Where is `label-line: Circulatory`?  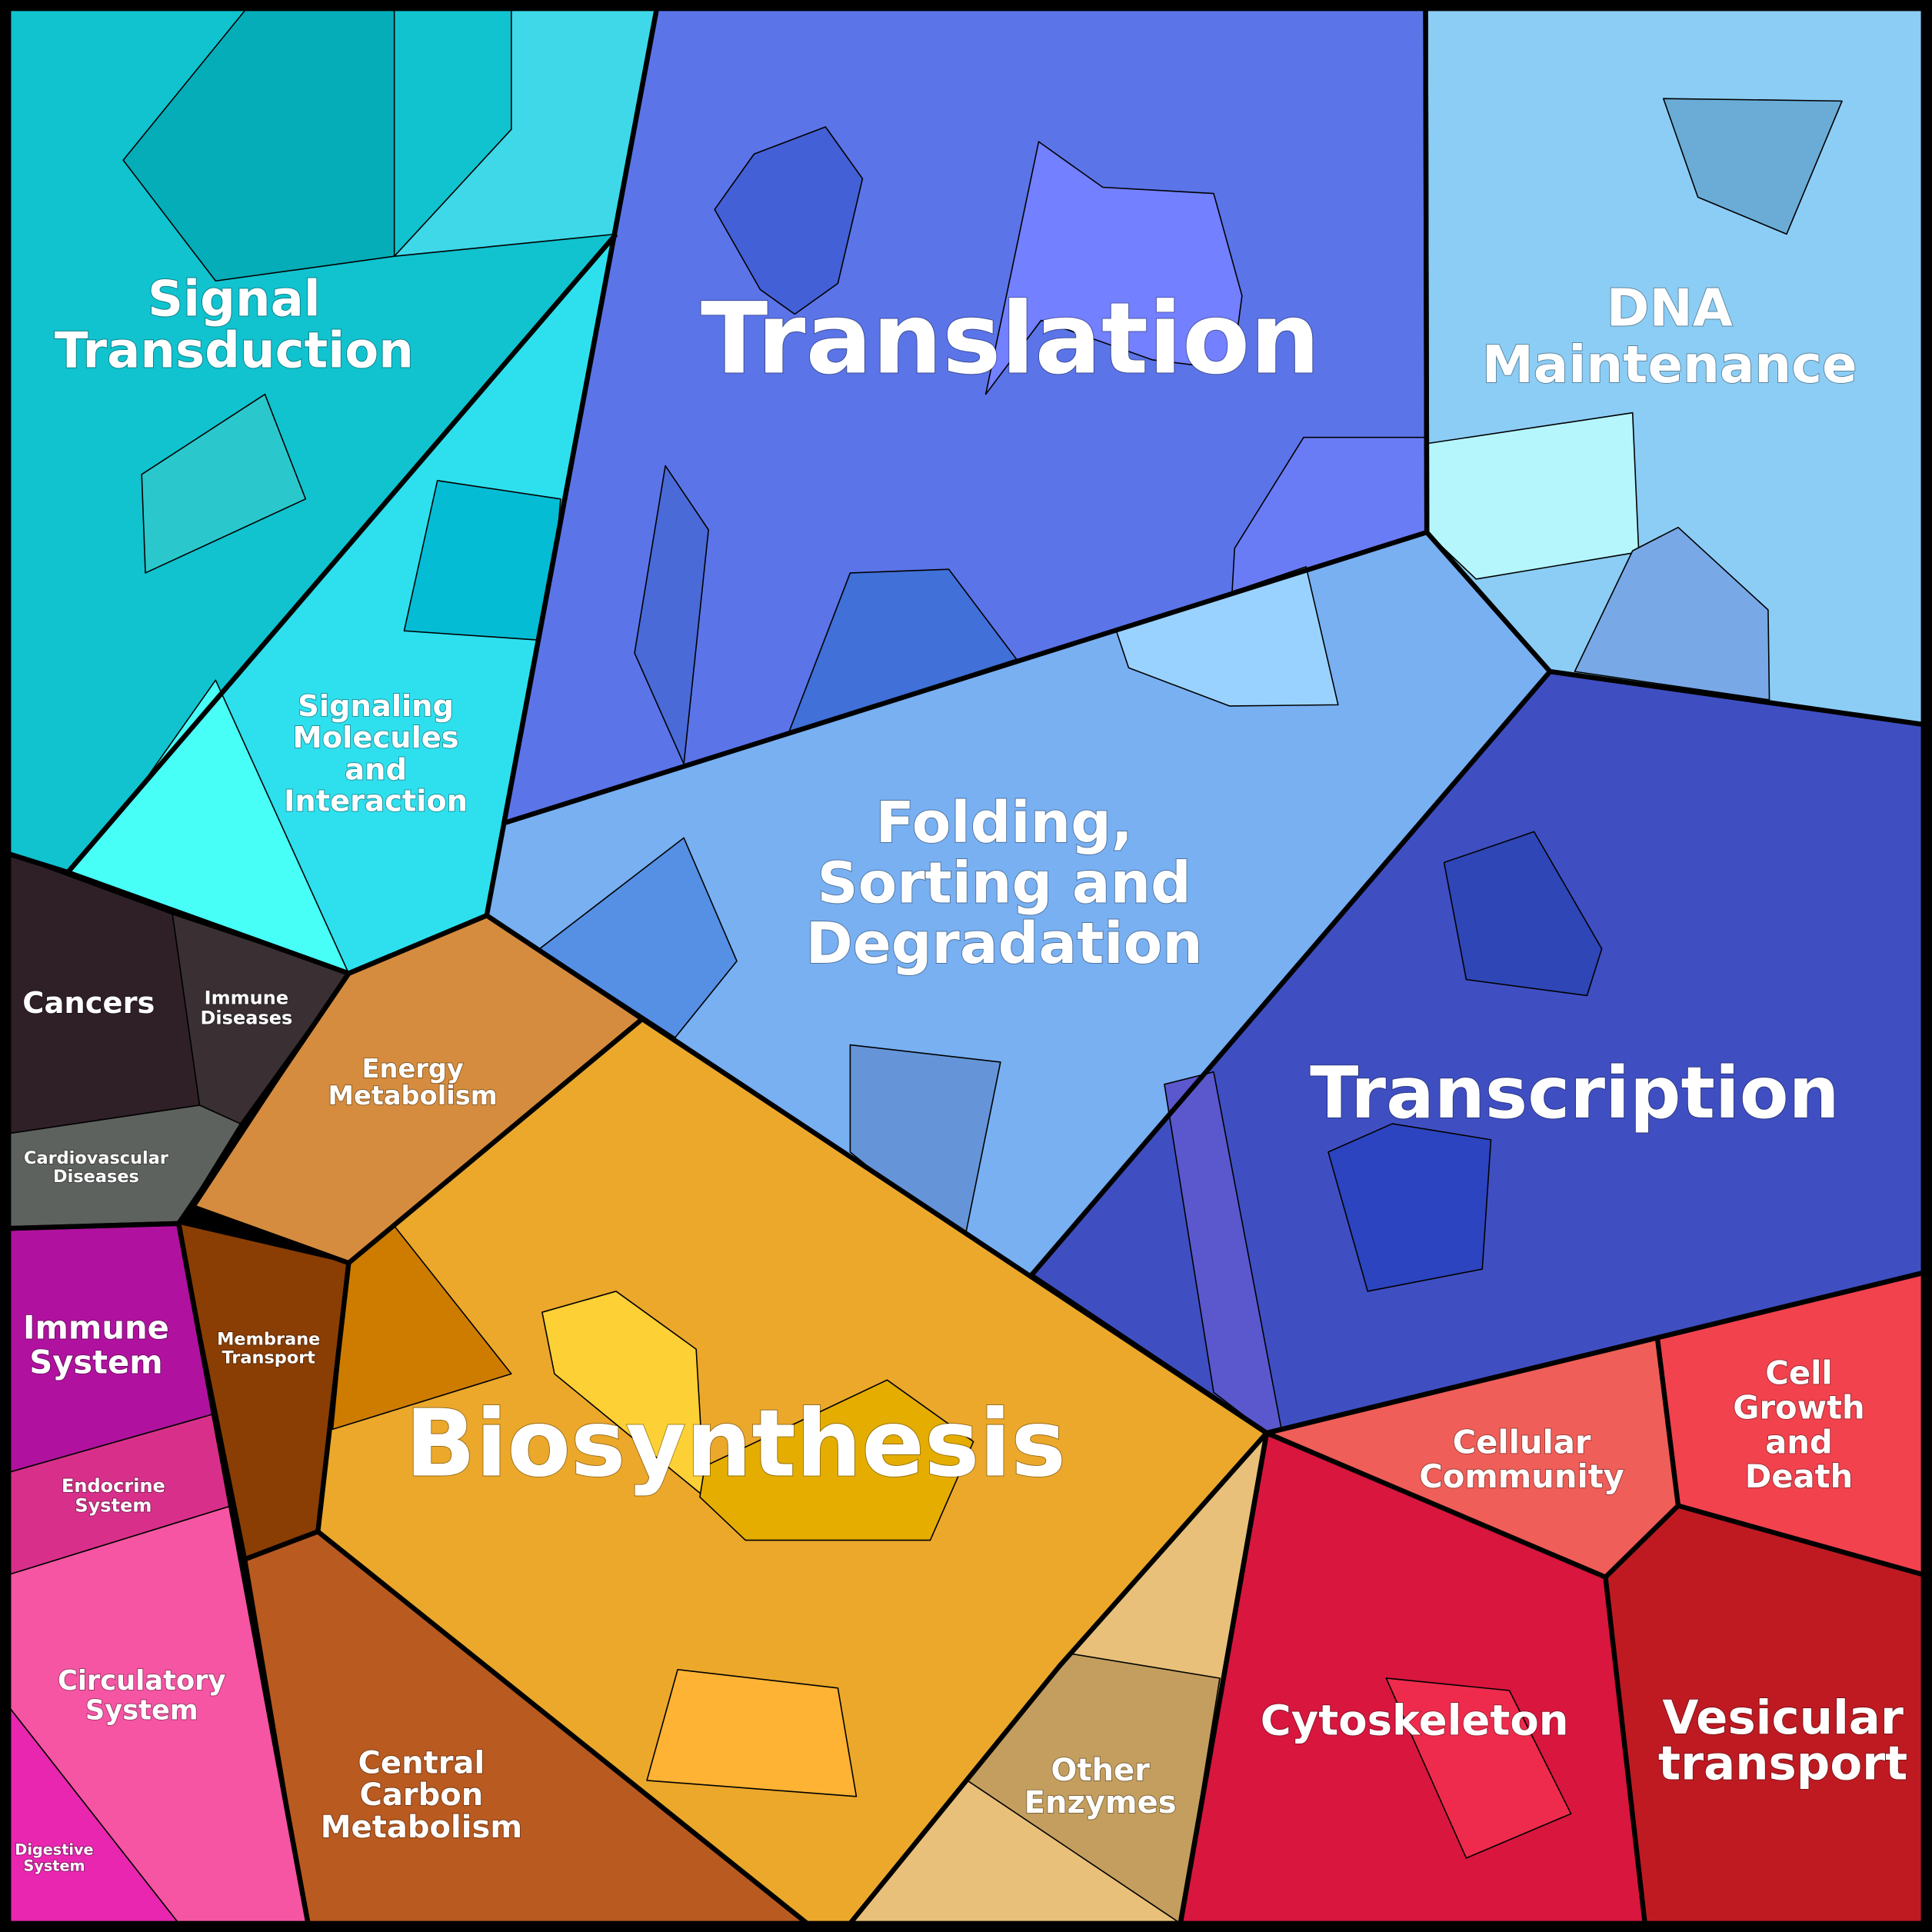
label-line: Circulatory is located at coordinates (142, 1681).